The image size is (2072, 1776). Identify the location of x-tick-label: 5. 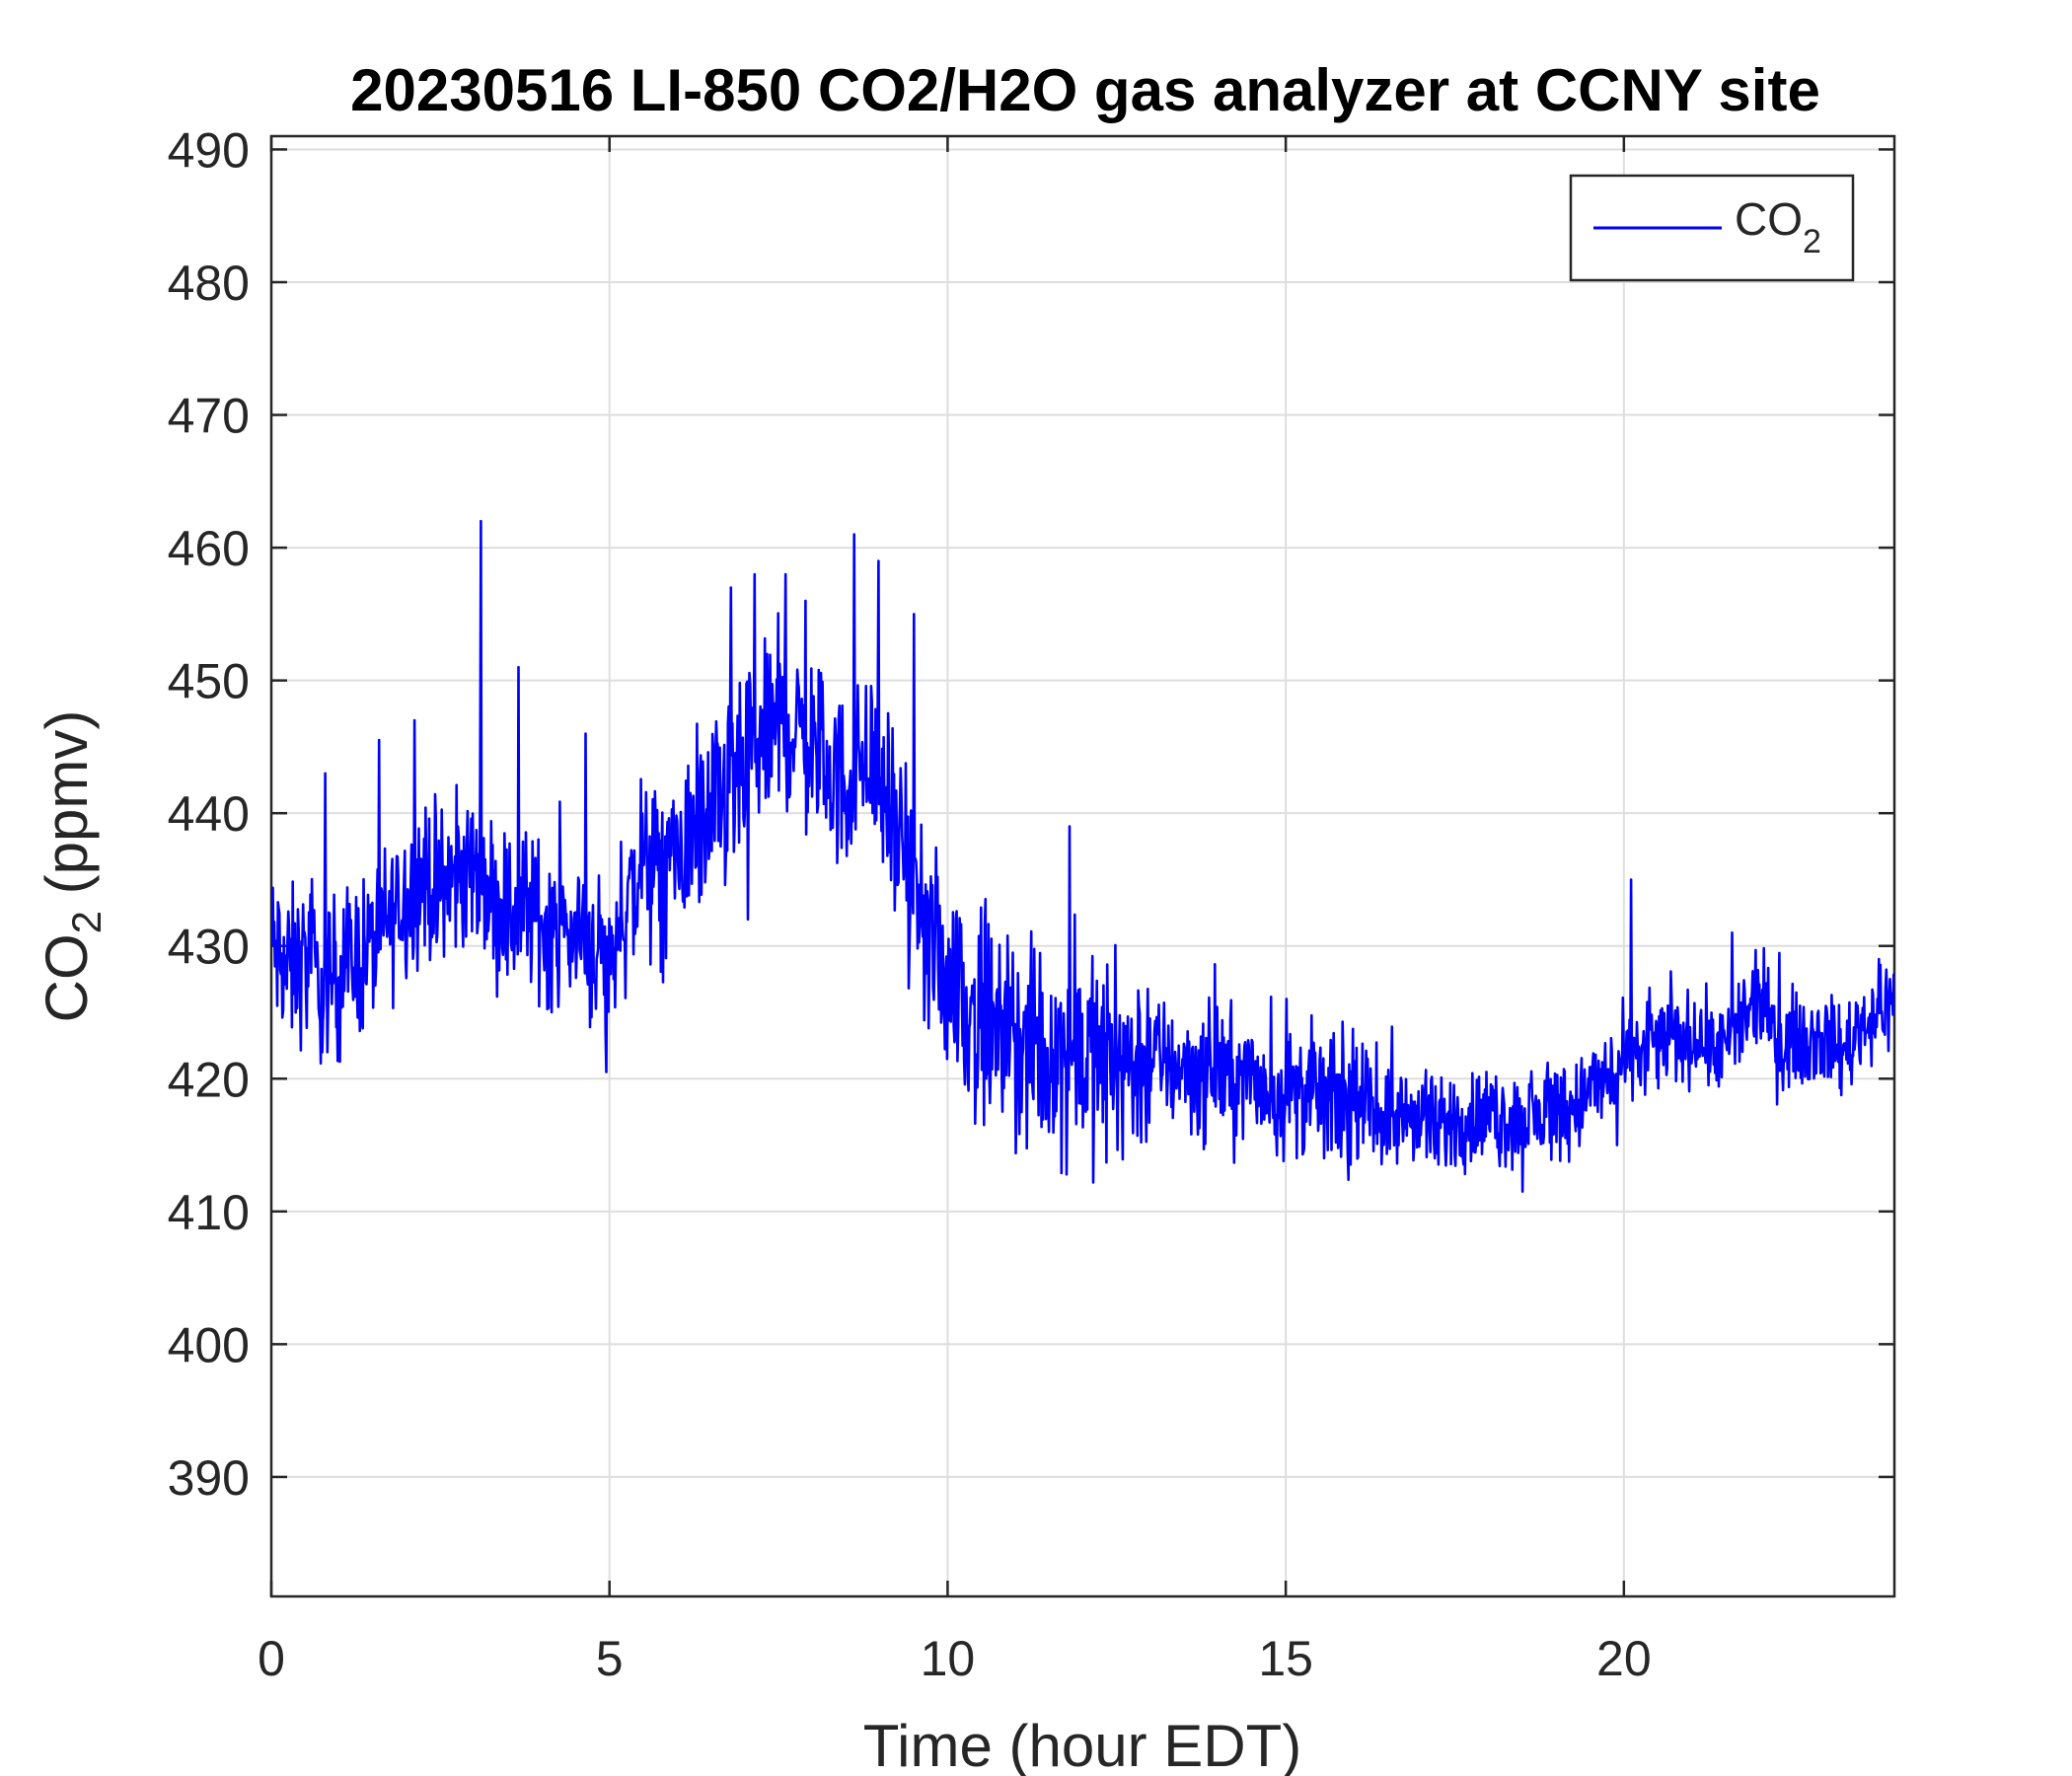
(610, 1659).